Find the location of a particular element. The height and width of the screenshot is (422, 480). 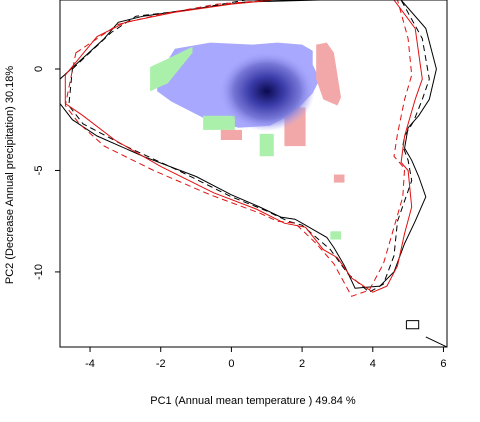

x-tick-label: -2 is located at coordinates (161, 364).